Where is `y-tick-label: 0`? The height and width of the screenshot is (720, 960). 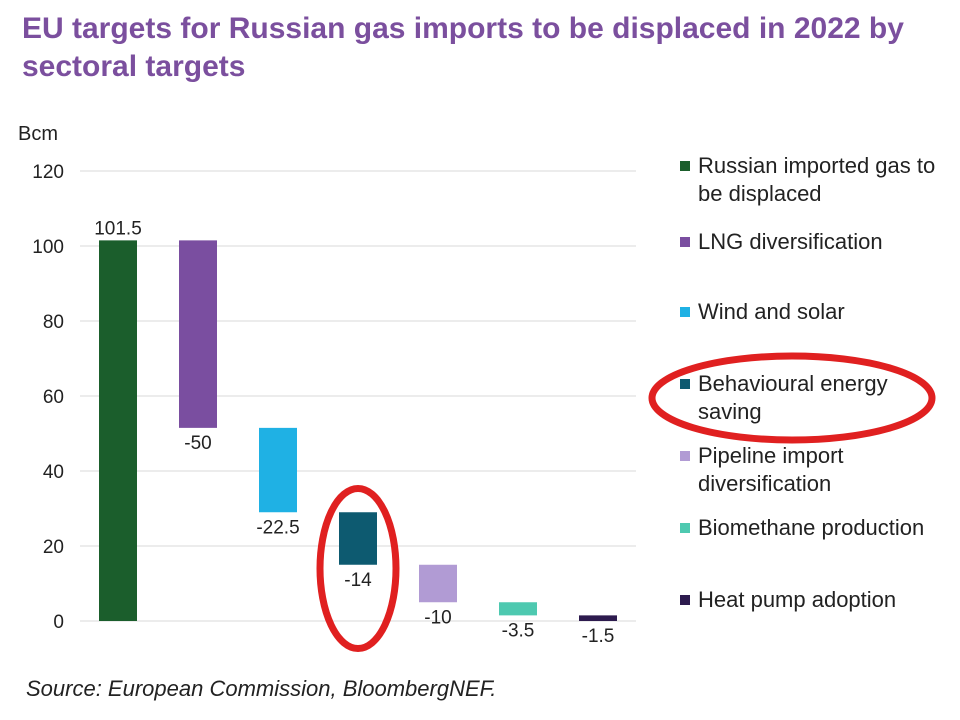
y-tick-label: 0 is located at coordinates (58, 622).